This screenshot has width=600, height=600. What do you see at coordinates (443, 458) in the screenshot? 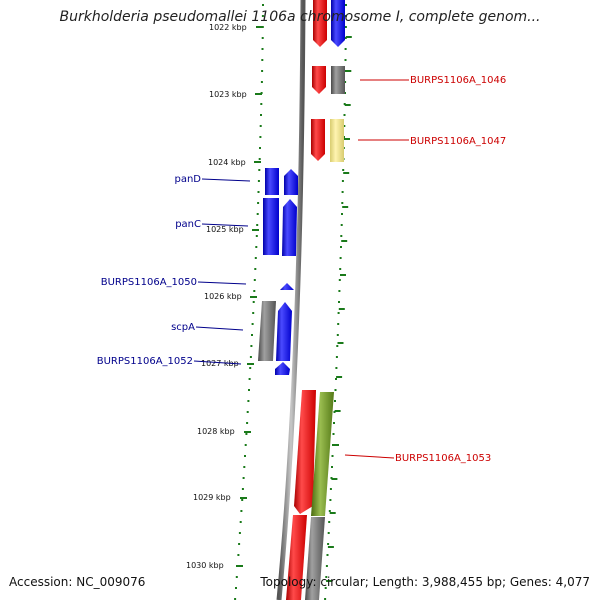
I see `gene-label-burps1106a-1053: BURPS1106A_1053` at bounding box center [443, 458].